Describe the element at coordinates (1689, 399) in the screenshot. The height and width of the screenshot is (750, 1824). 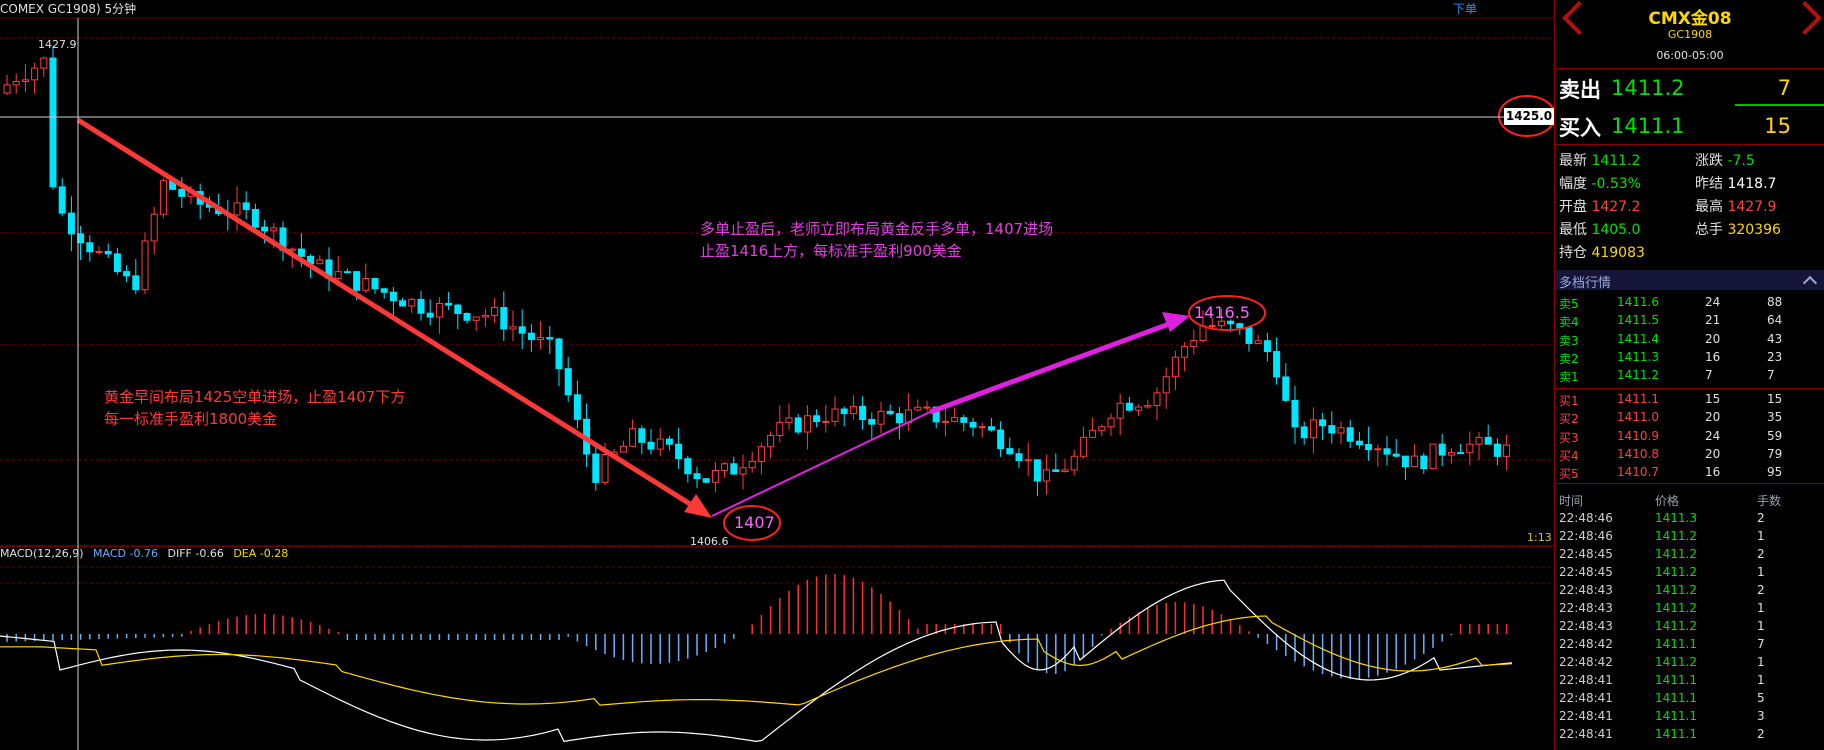
I see `depth-row: 买1 1411.1 15 15` at that location.